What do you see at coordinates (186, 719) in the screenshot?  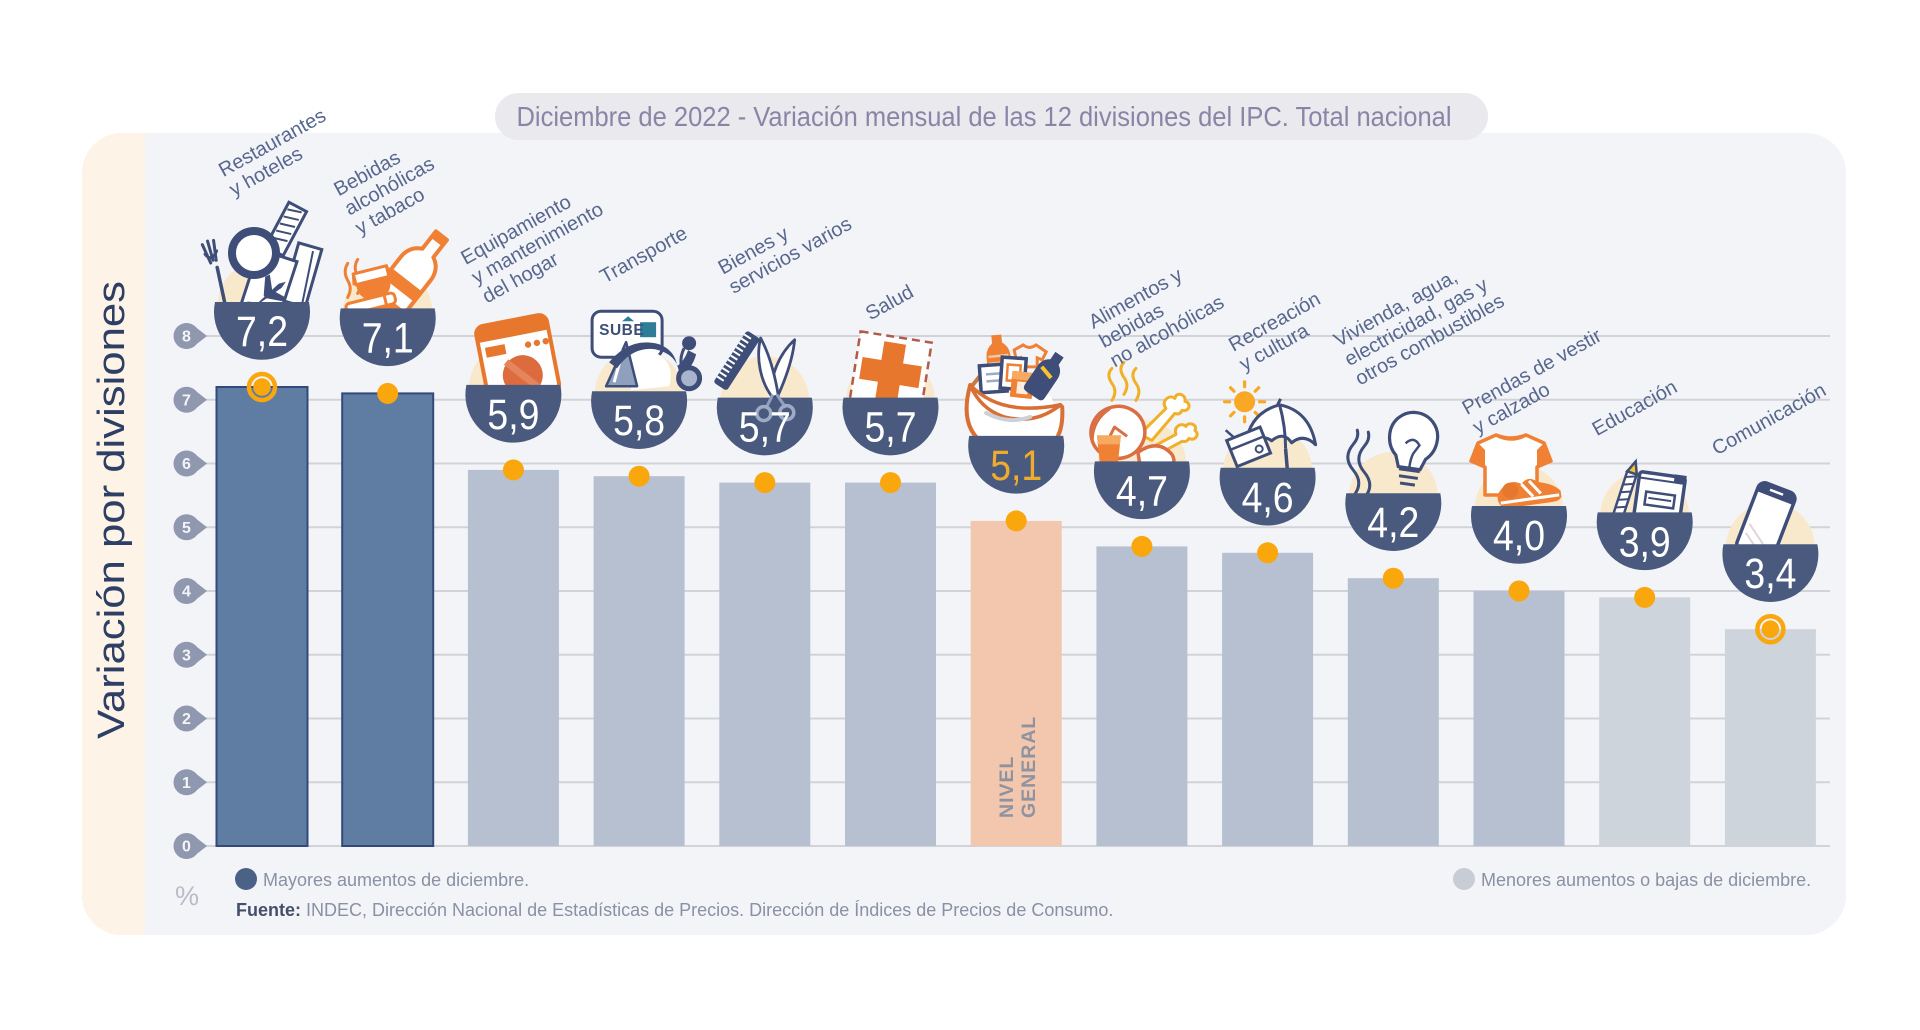 I see `svg-text: 2` at bounding box center [186, 719].